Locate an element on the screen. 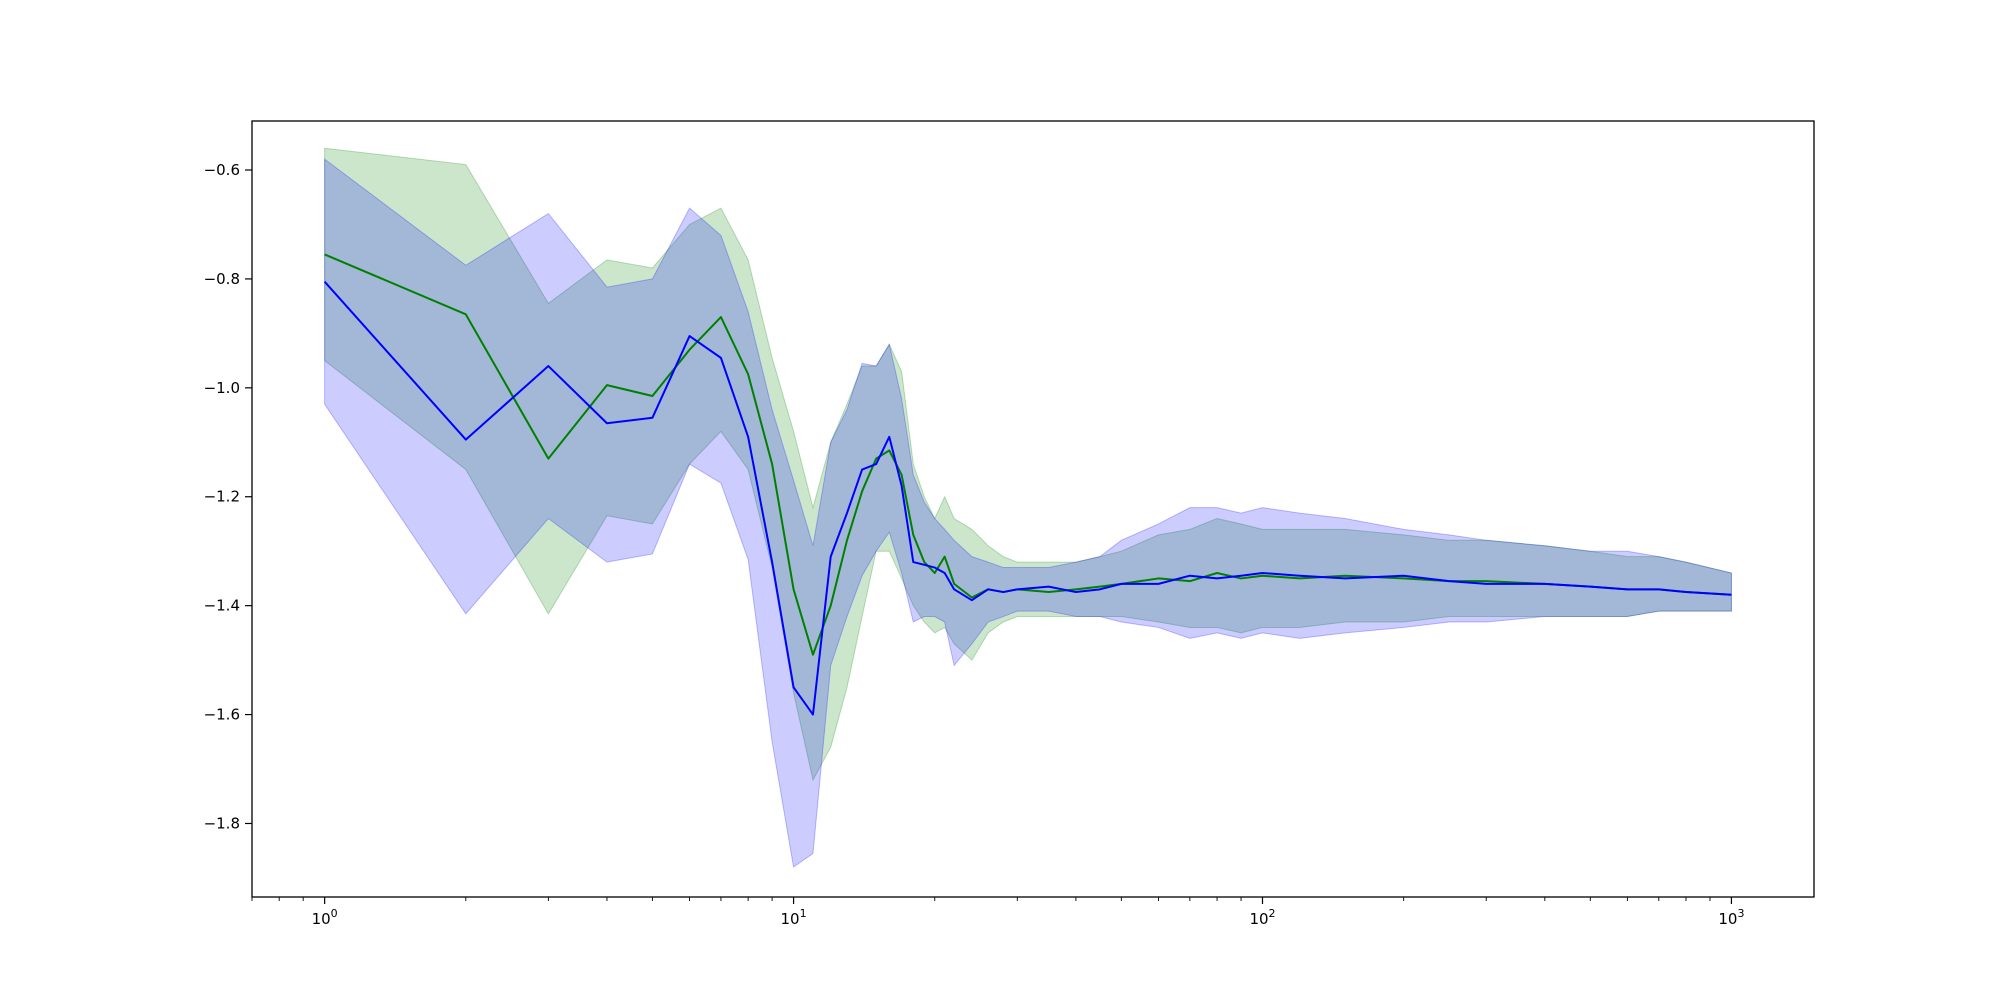  y-tick-label: −0.6 is located at coordinates (222, 170).